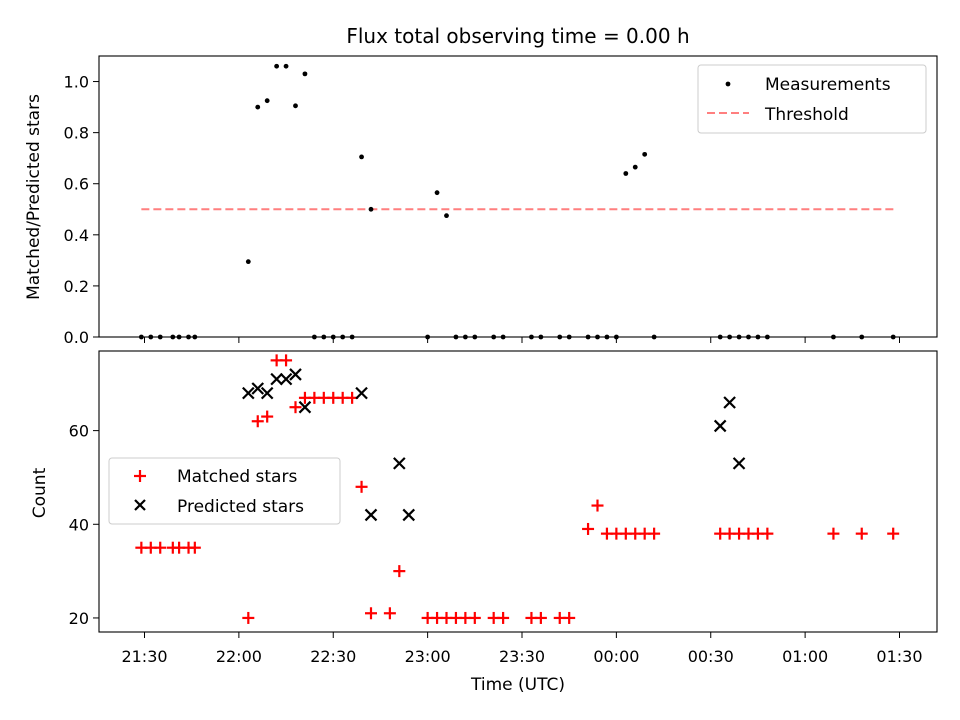 The width and height of the screenshot is (960, 720). I want to click on top-y-tick-label: 0.6, so click(76, 184).